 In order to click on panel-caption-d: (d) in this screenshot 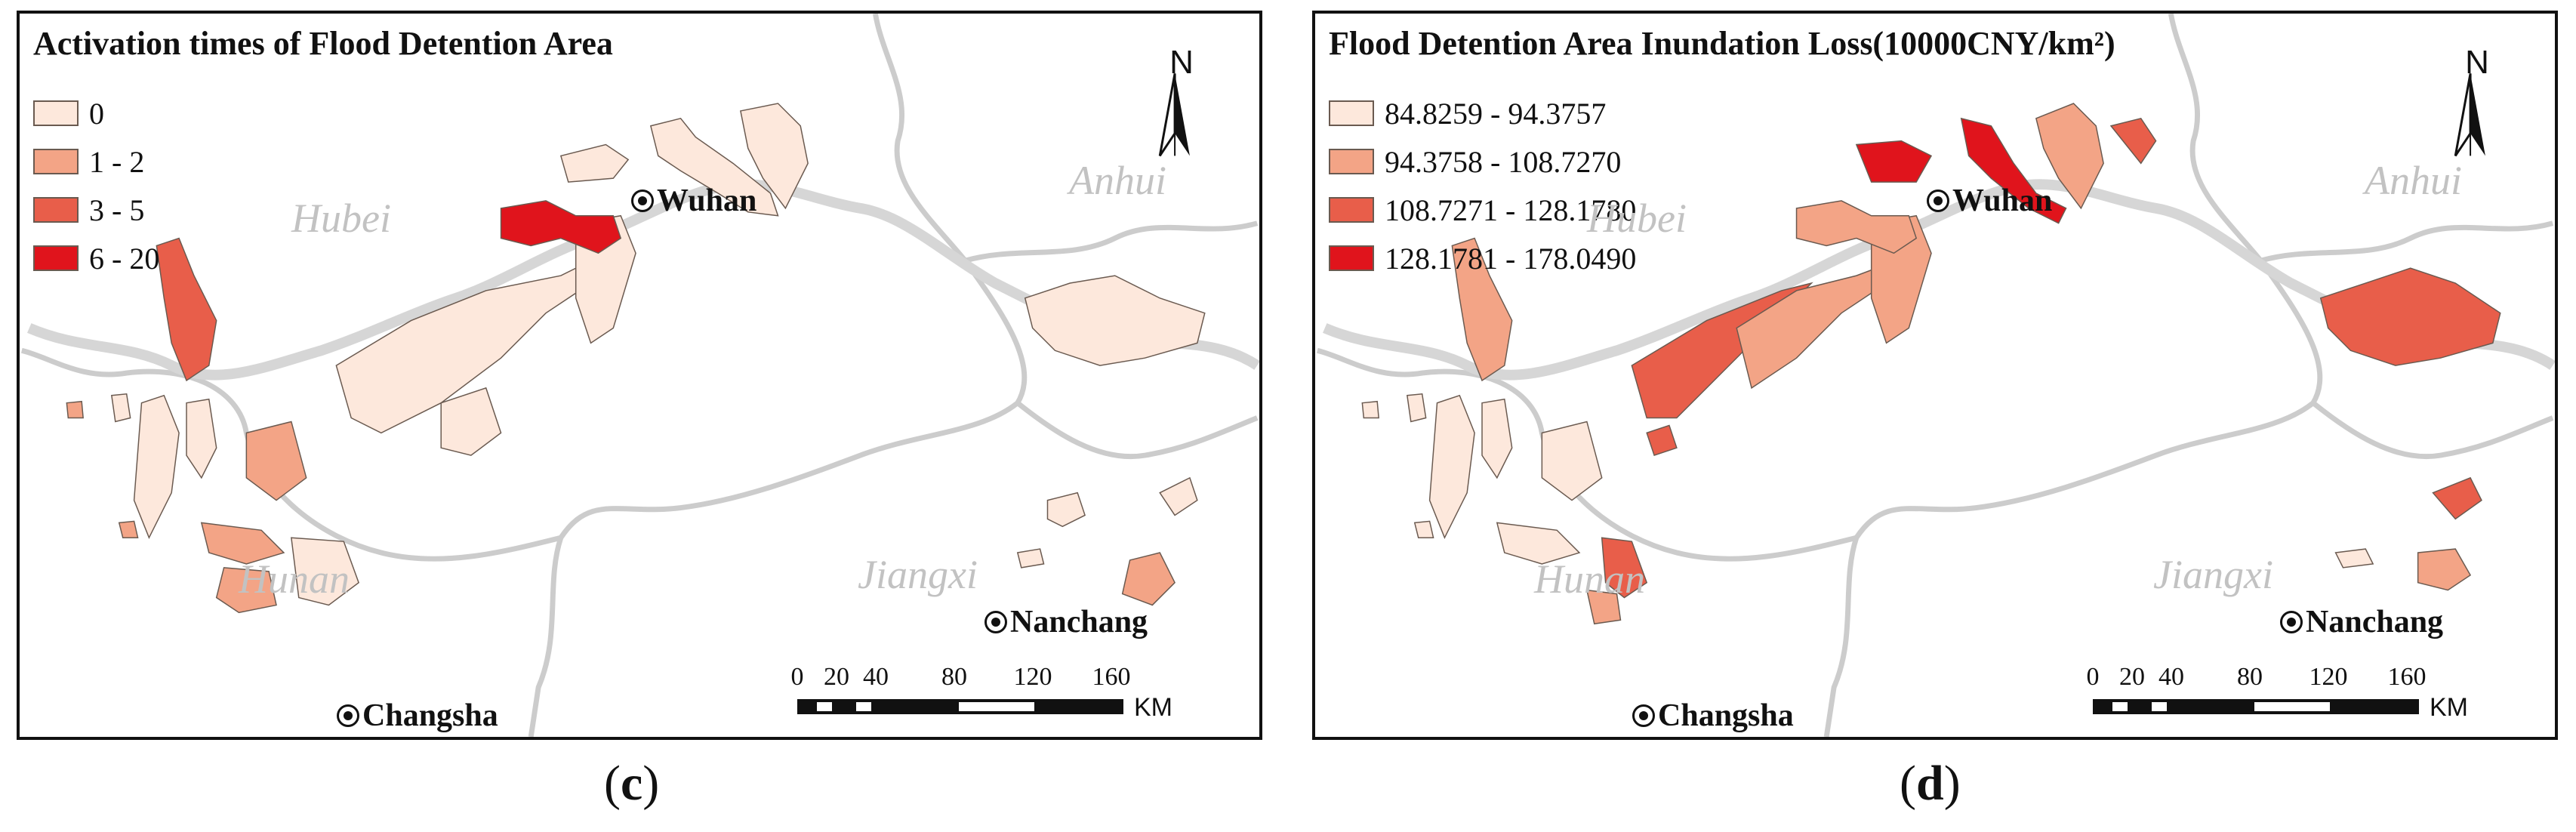, I will do `click(1930, 784)`.